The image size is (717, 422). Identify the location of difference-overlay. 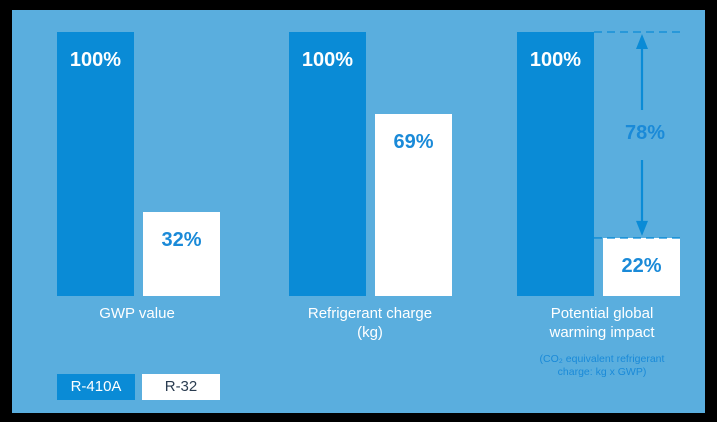
(639, 135).